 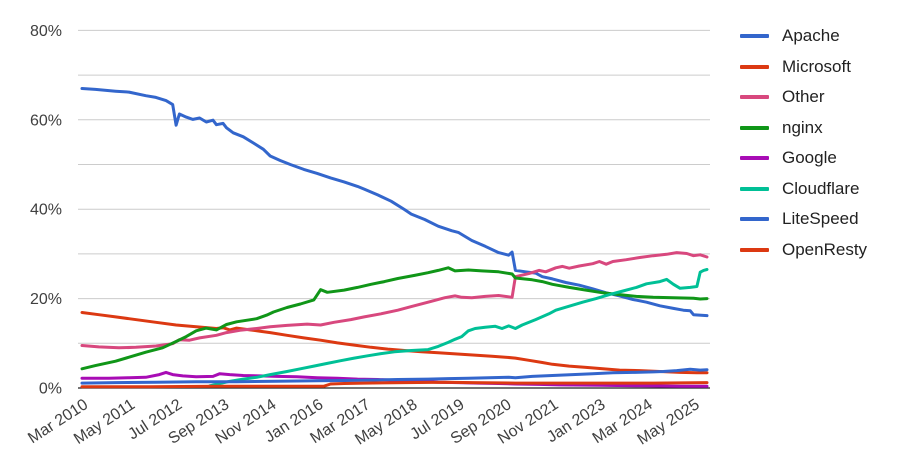 I want to click on legend-swatch-other, so click(x=754, y=97).